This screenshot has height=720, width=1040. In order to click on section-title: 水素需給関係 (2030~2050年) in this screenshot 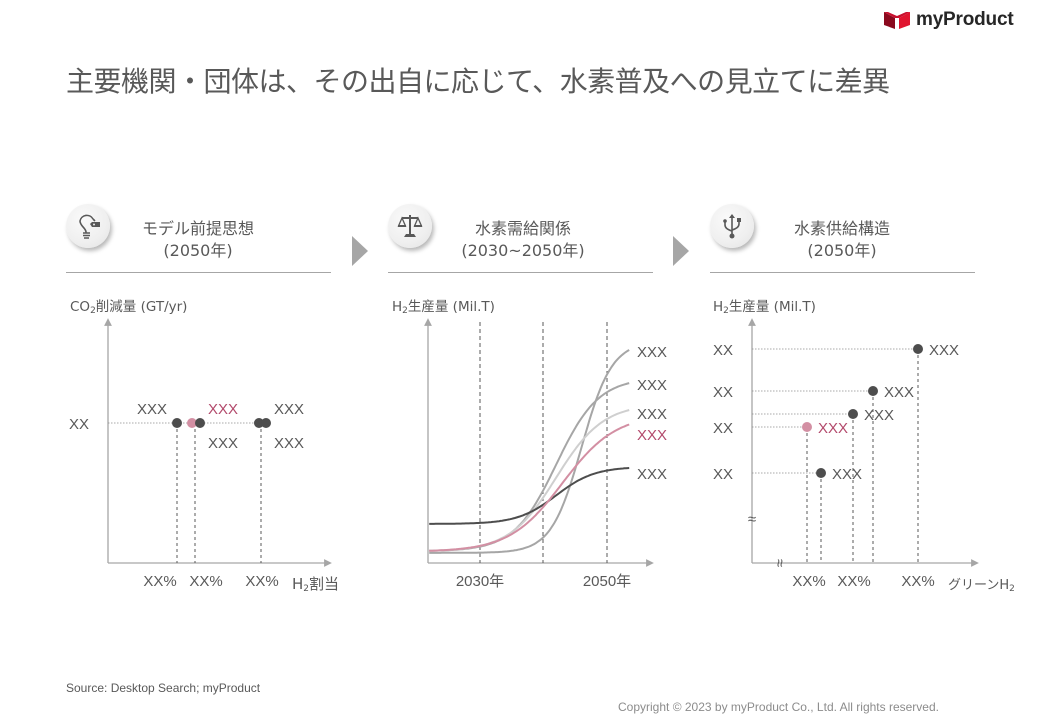, I will do `click(523, 240)`.